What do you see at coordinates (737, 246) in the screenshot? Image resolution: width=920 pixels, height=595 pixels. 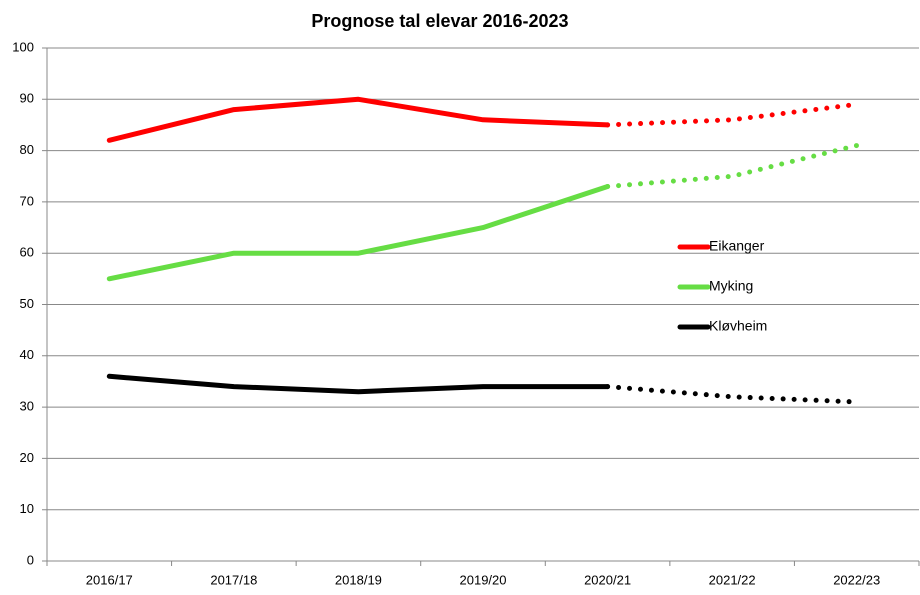 I see `legend-label: Eikanger` at bounding box center [737, 246].